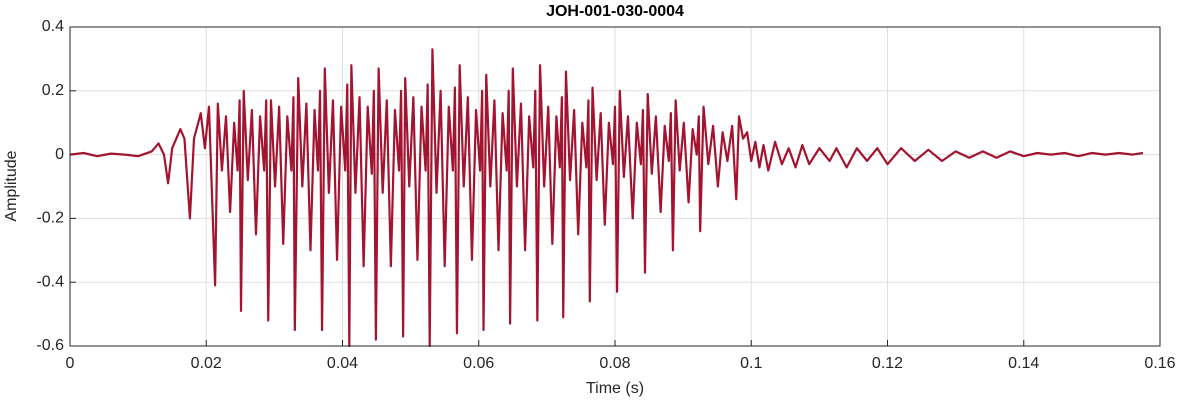 The width and height of the screenshot is (1182, 404). What do you see at coordinates (614, 363) in the screenshot?
I see `x-tick-label: 0.08` at bounding box center [614, 363].